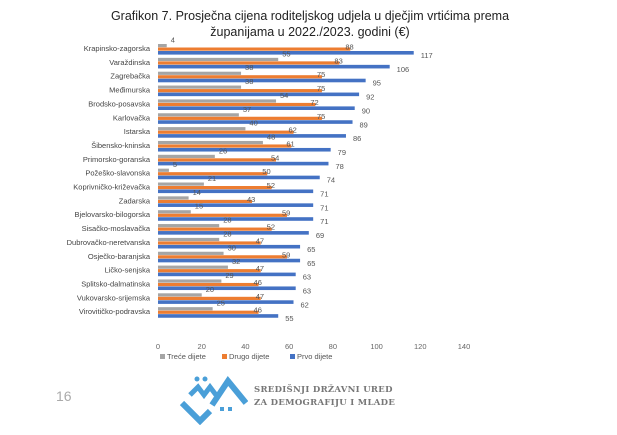  What do you see at coordinates (130, 76) in the screenshot?
I see `category-label: Zagrebačka` at bounding box center [130, 76].